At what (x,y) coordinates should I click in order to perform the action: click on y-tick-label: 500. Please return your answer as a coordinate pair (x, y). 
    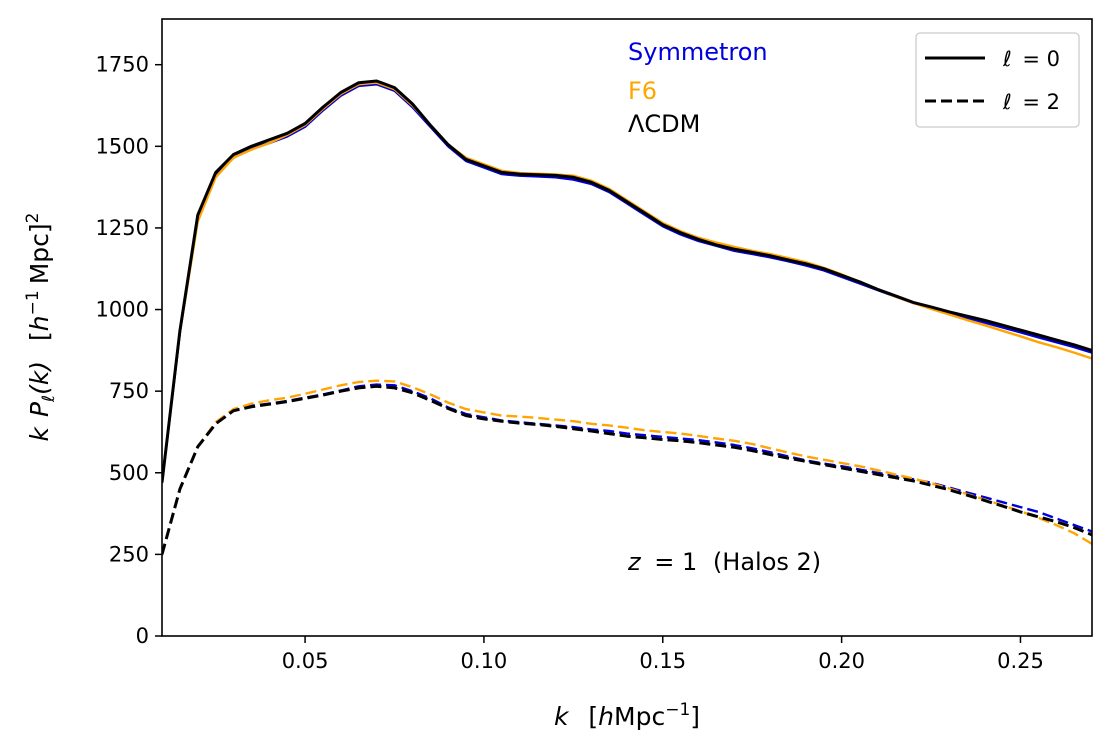
    Looking at the image, I should click on (129, 473).